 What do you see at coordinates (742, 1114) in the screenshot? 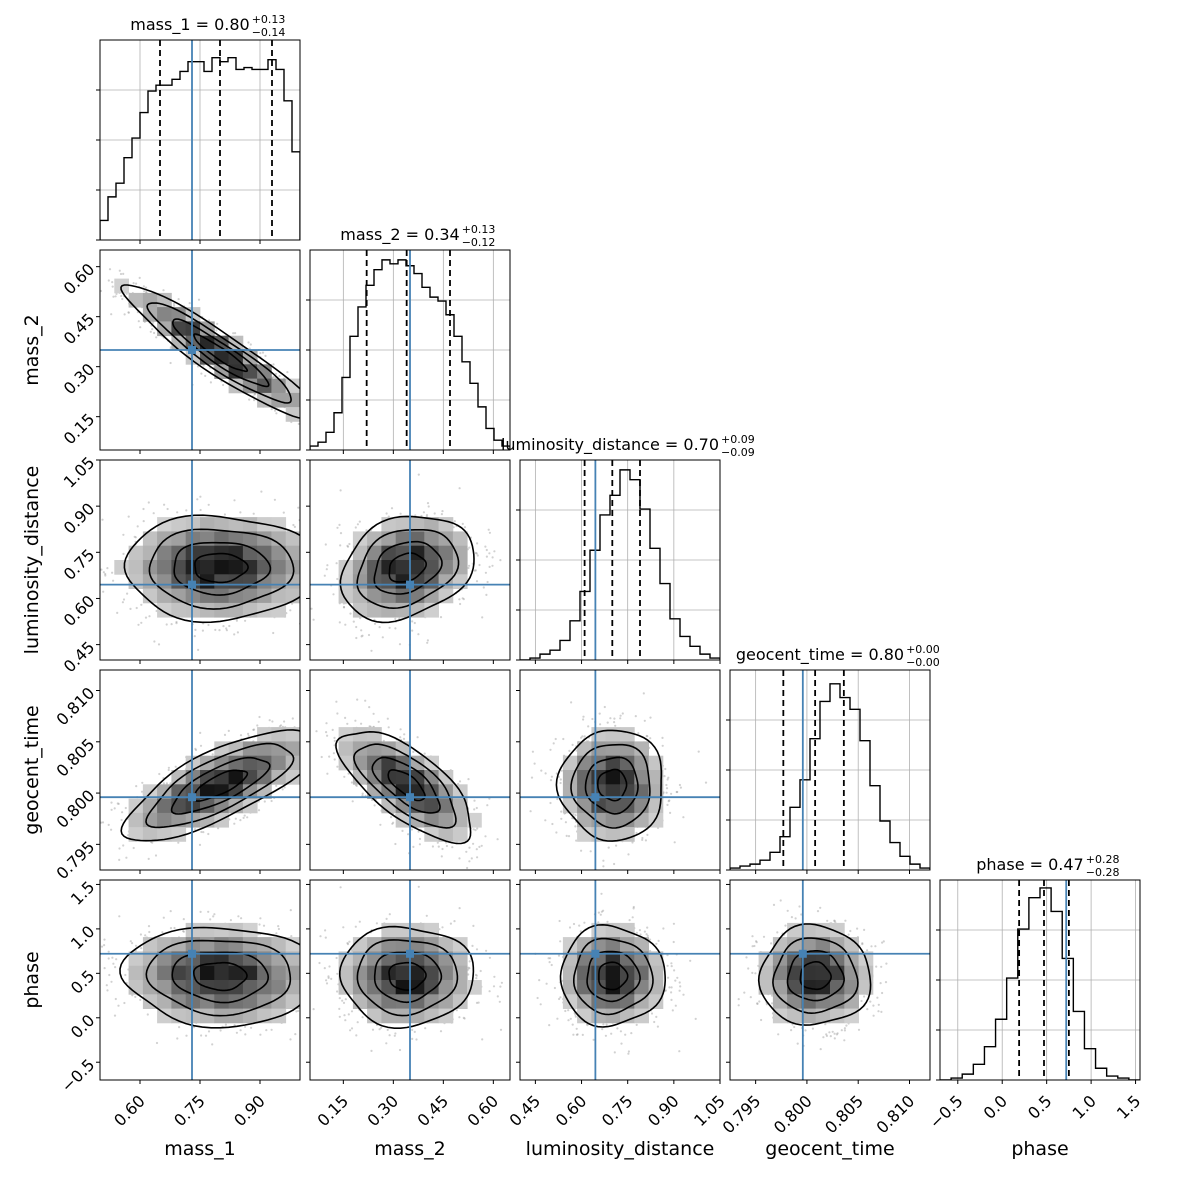
I see `x-tick-label: 0.795` at bounding box center [742, 1114].